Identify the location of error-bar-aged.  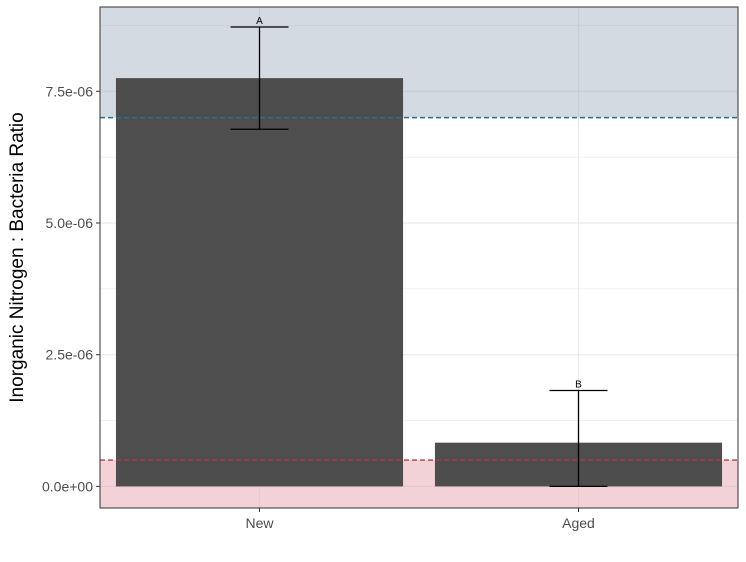
(578, 438).